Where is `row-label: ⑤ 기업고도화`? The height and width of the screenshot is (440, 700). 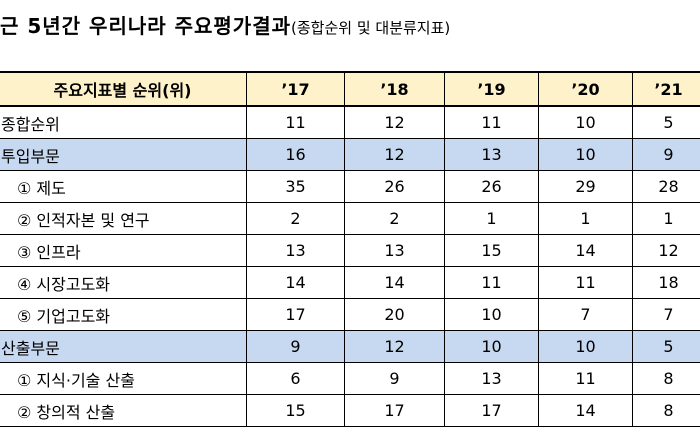 row-label: ⑤ 기업고도화 is located at coordinates (123, 314).